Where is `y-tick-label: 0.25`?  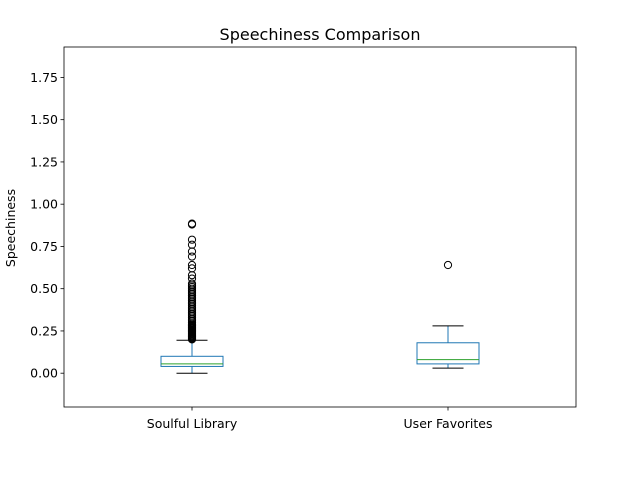 y-tick-label: 0.25 is located at coordinates (44, 330).